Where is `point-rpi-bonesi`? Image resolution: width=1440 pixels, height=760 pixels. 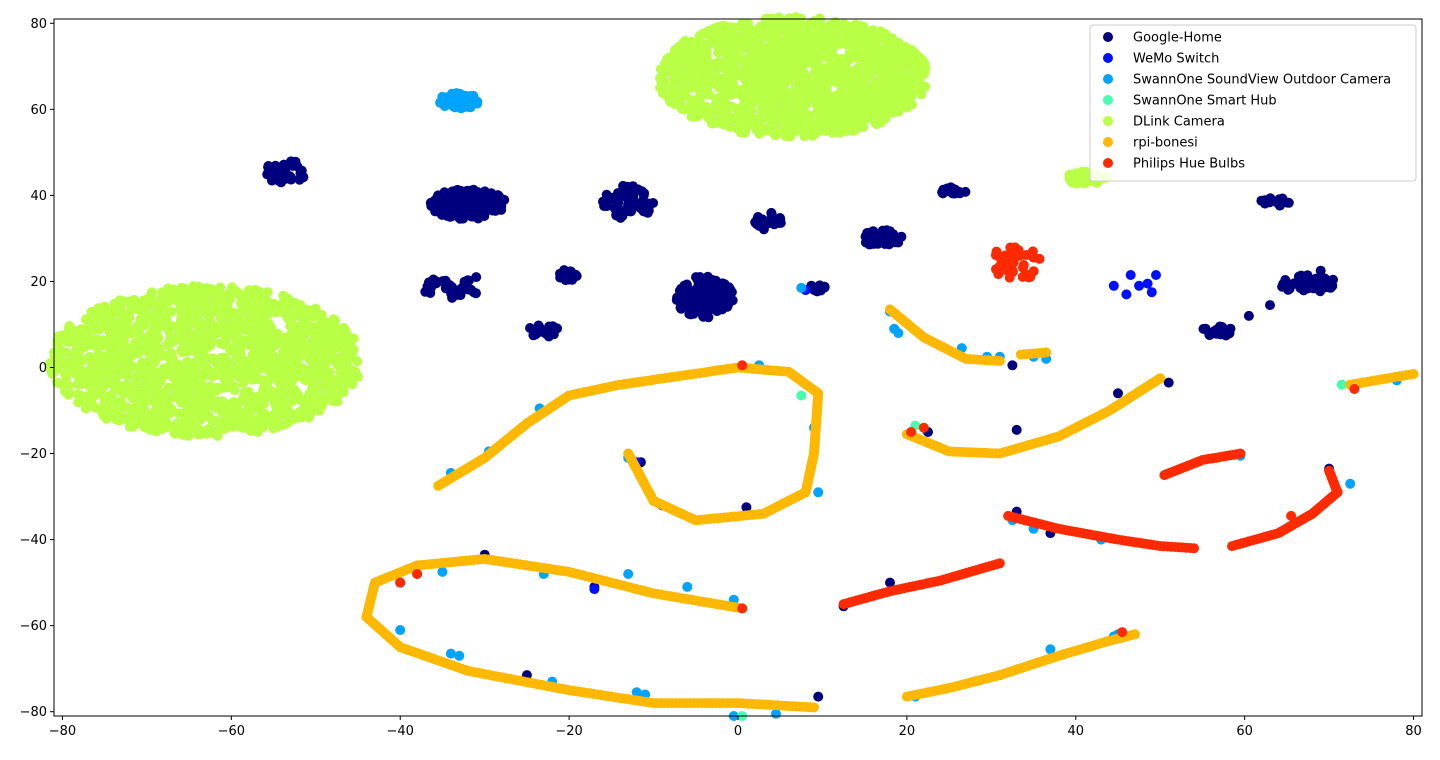
point-rpi-bonesi is located at coordinates (1413, 374).